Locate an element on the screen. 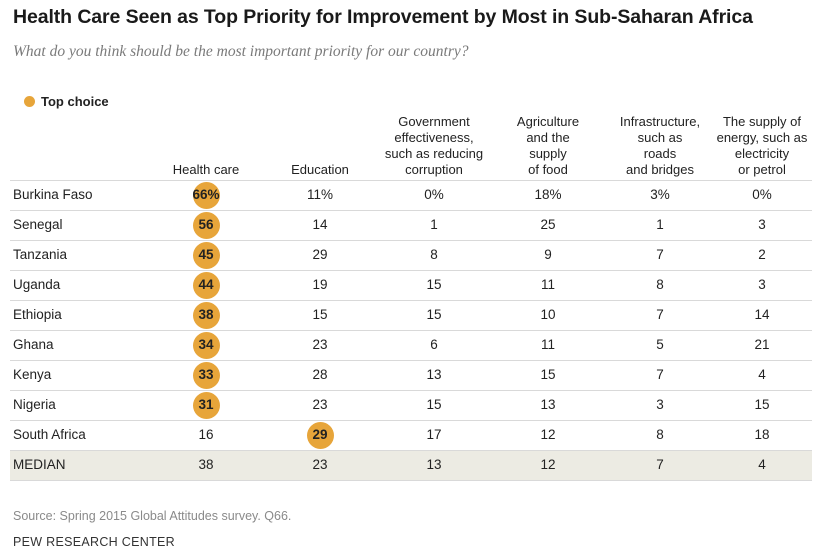 Image resolution: width=839 pixels, height=557 pixels. column-header-4: Agriculture and the supply of food is located at coordinates (548, 145).